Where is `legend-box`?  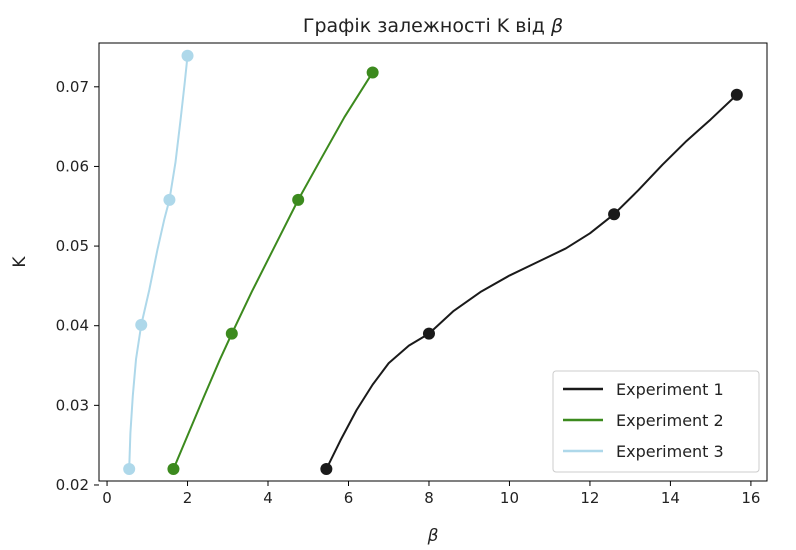 legend-box is located at coordinates (656, 421).